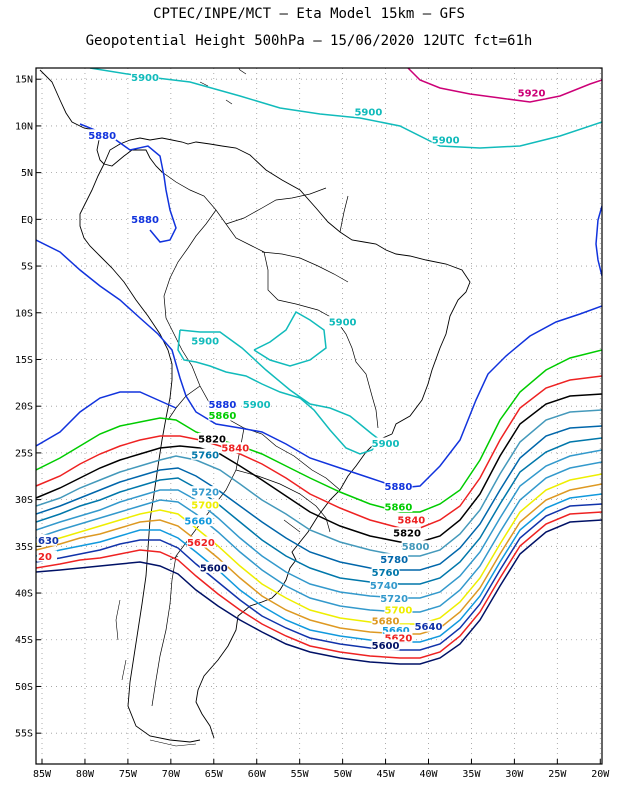 This screenshot has height=800, width=618. What do you see at coordinates (309, 14) in the screenshot?
I see `map-title: CPTEC/INPE/MCT – Eta Model 15km – GFS` at bounding box center [309, 14].